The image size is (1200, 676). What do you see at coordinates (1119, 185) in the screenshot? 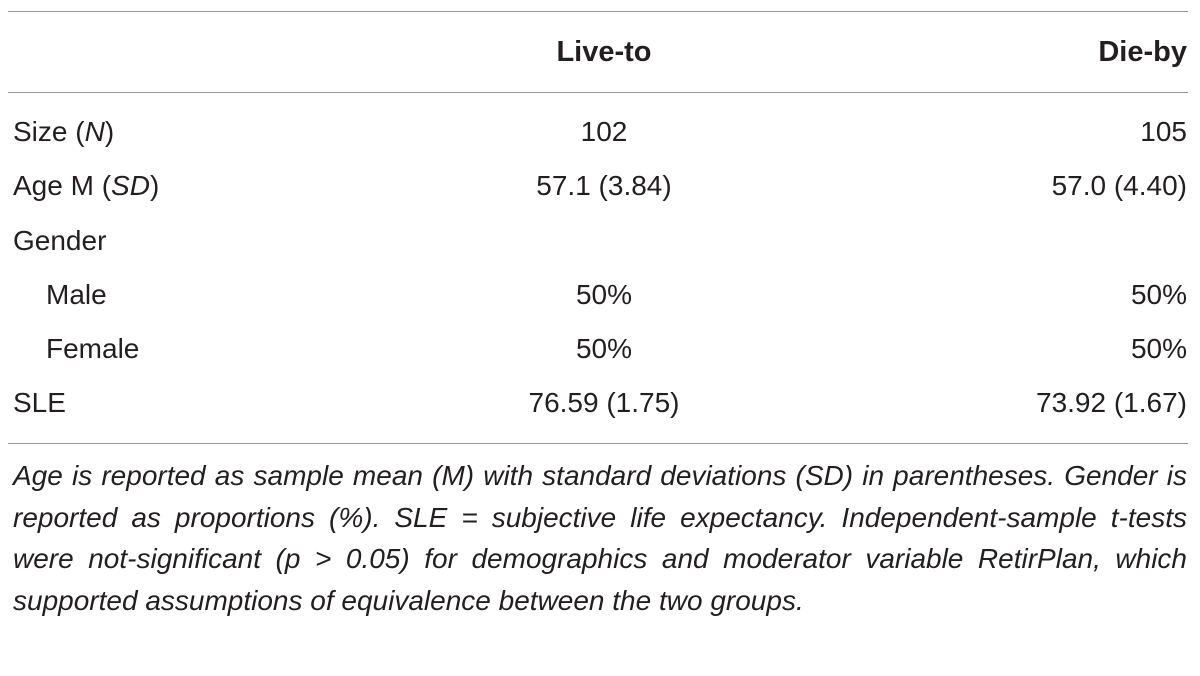
I see `cell-age-die-by: 57.0 (4.40)` at bounding box center [1119, 185].